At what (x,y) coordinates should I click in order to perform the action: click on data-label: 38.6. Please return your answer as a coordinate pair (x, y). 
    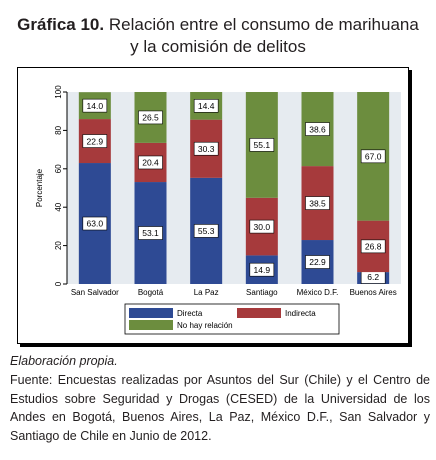
    Looking at the image, I should click on (317, 129).